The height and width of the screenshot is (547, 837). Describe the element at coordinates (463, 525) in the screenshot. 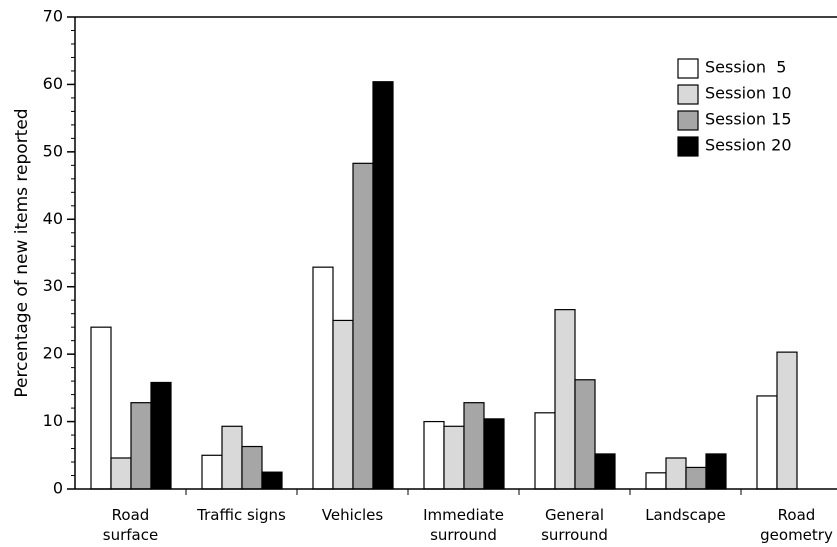

I see `x-tick-label: Immediate surround` at that location.